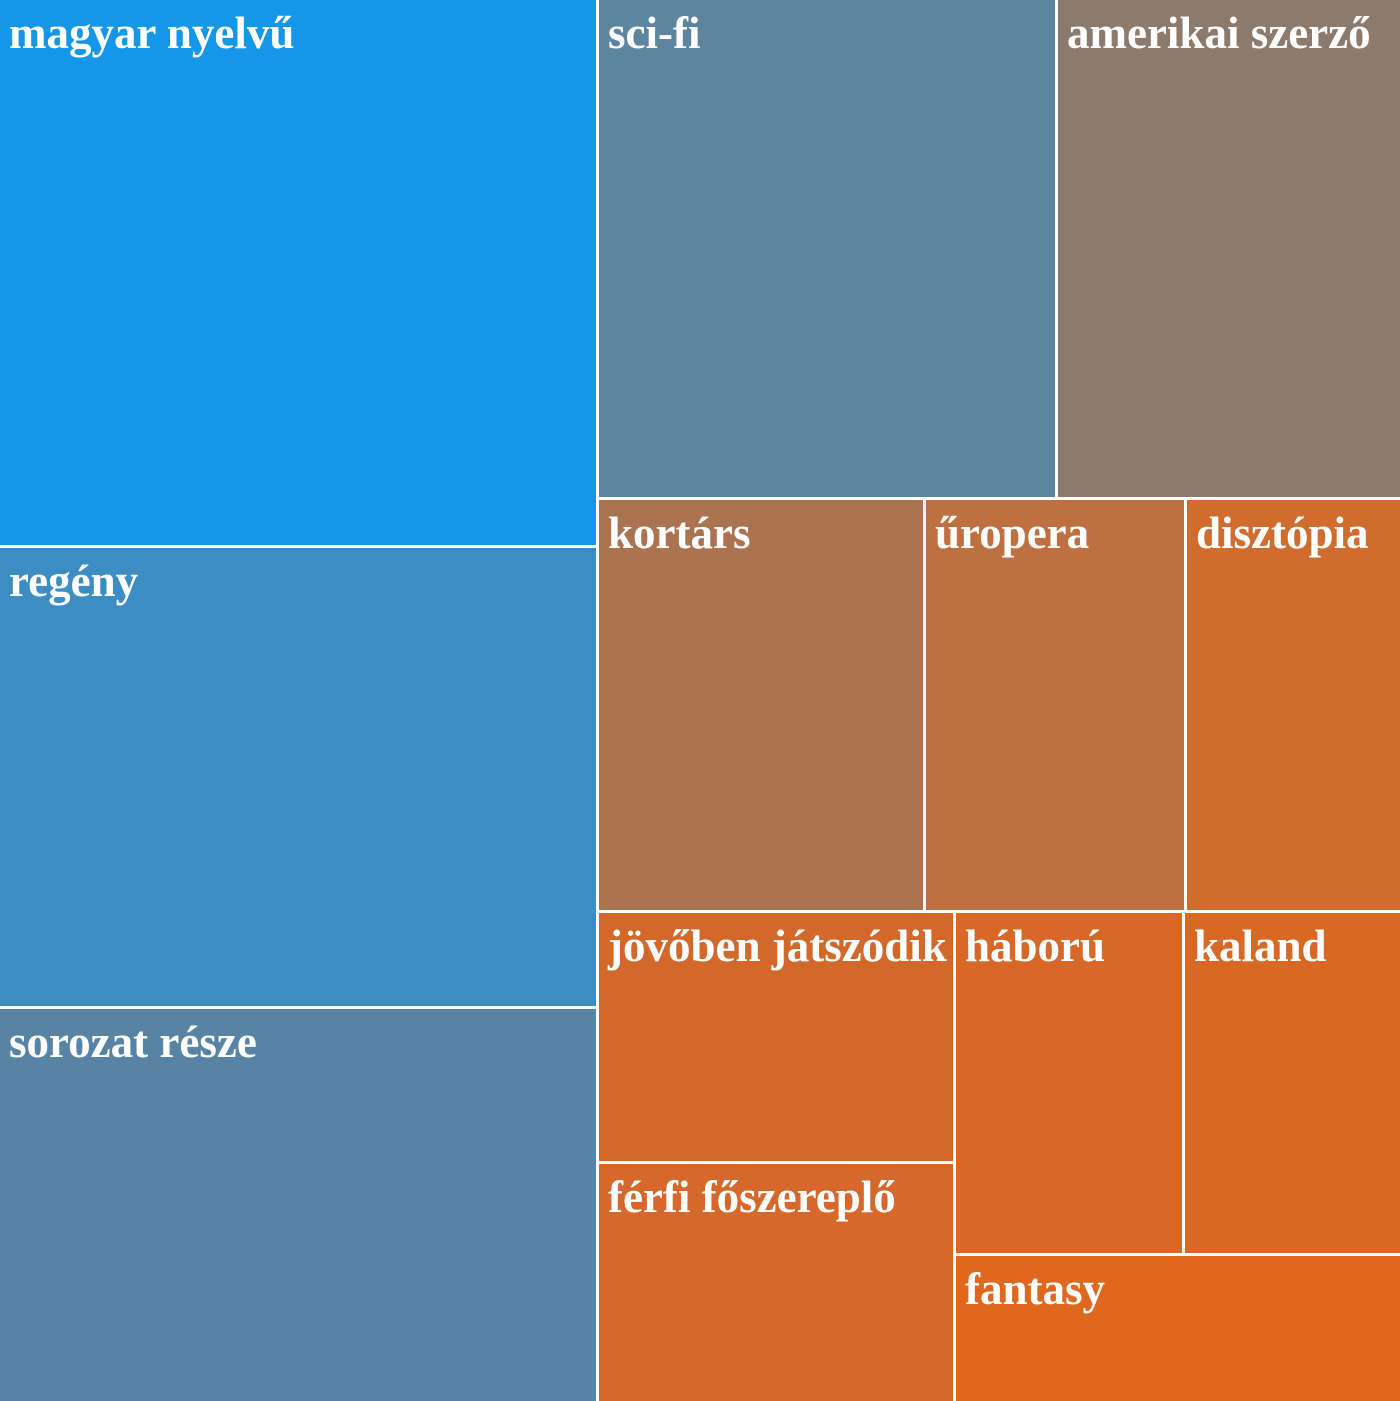 This screenshot has height=1401, width=1400. Describe the element at coordinates (776, 1282) in the screenshot. I see `treemap-tile-ferfi-foszereplo: férfi főszereplő` at that location.